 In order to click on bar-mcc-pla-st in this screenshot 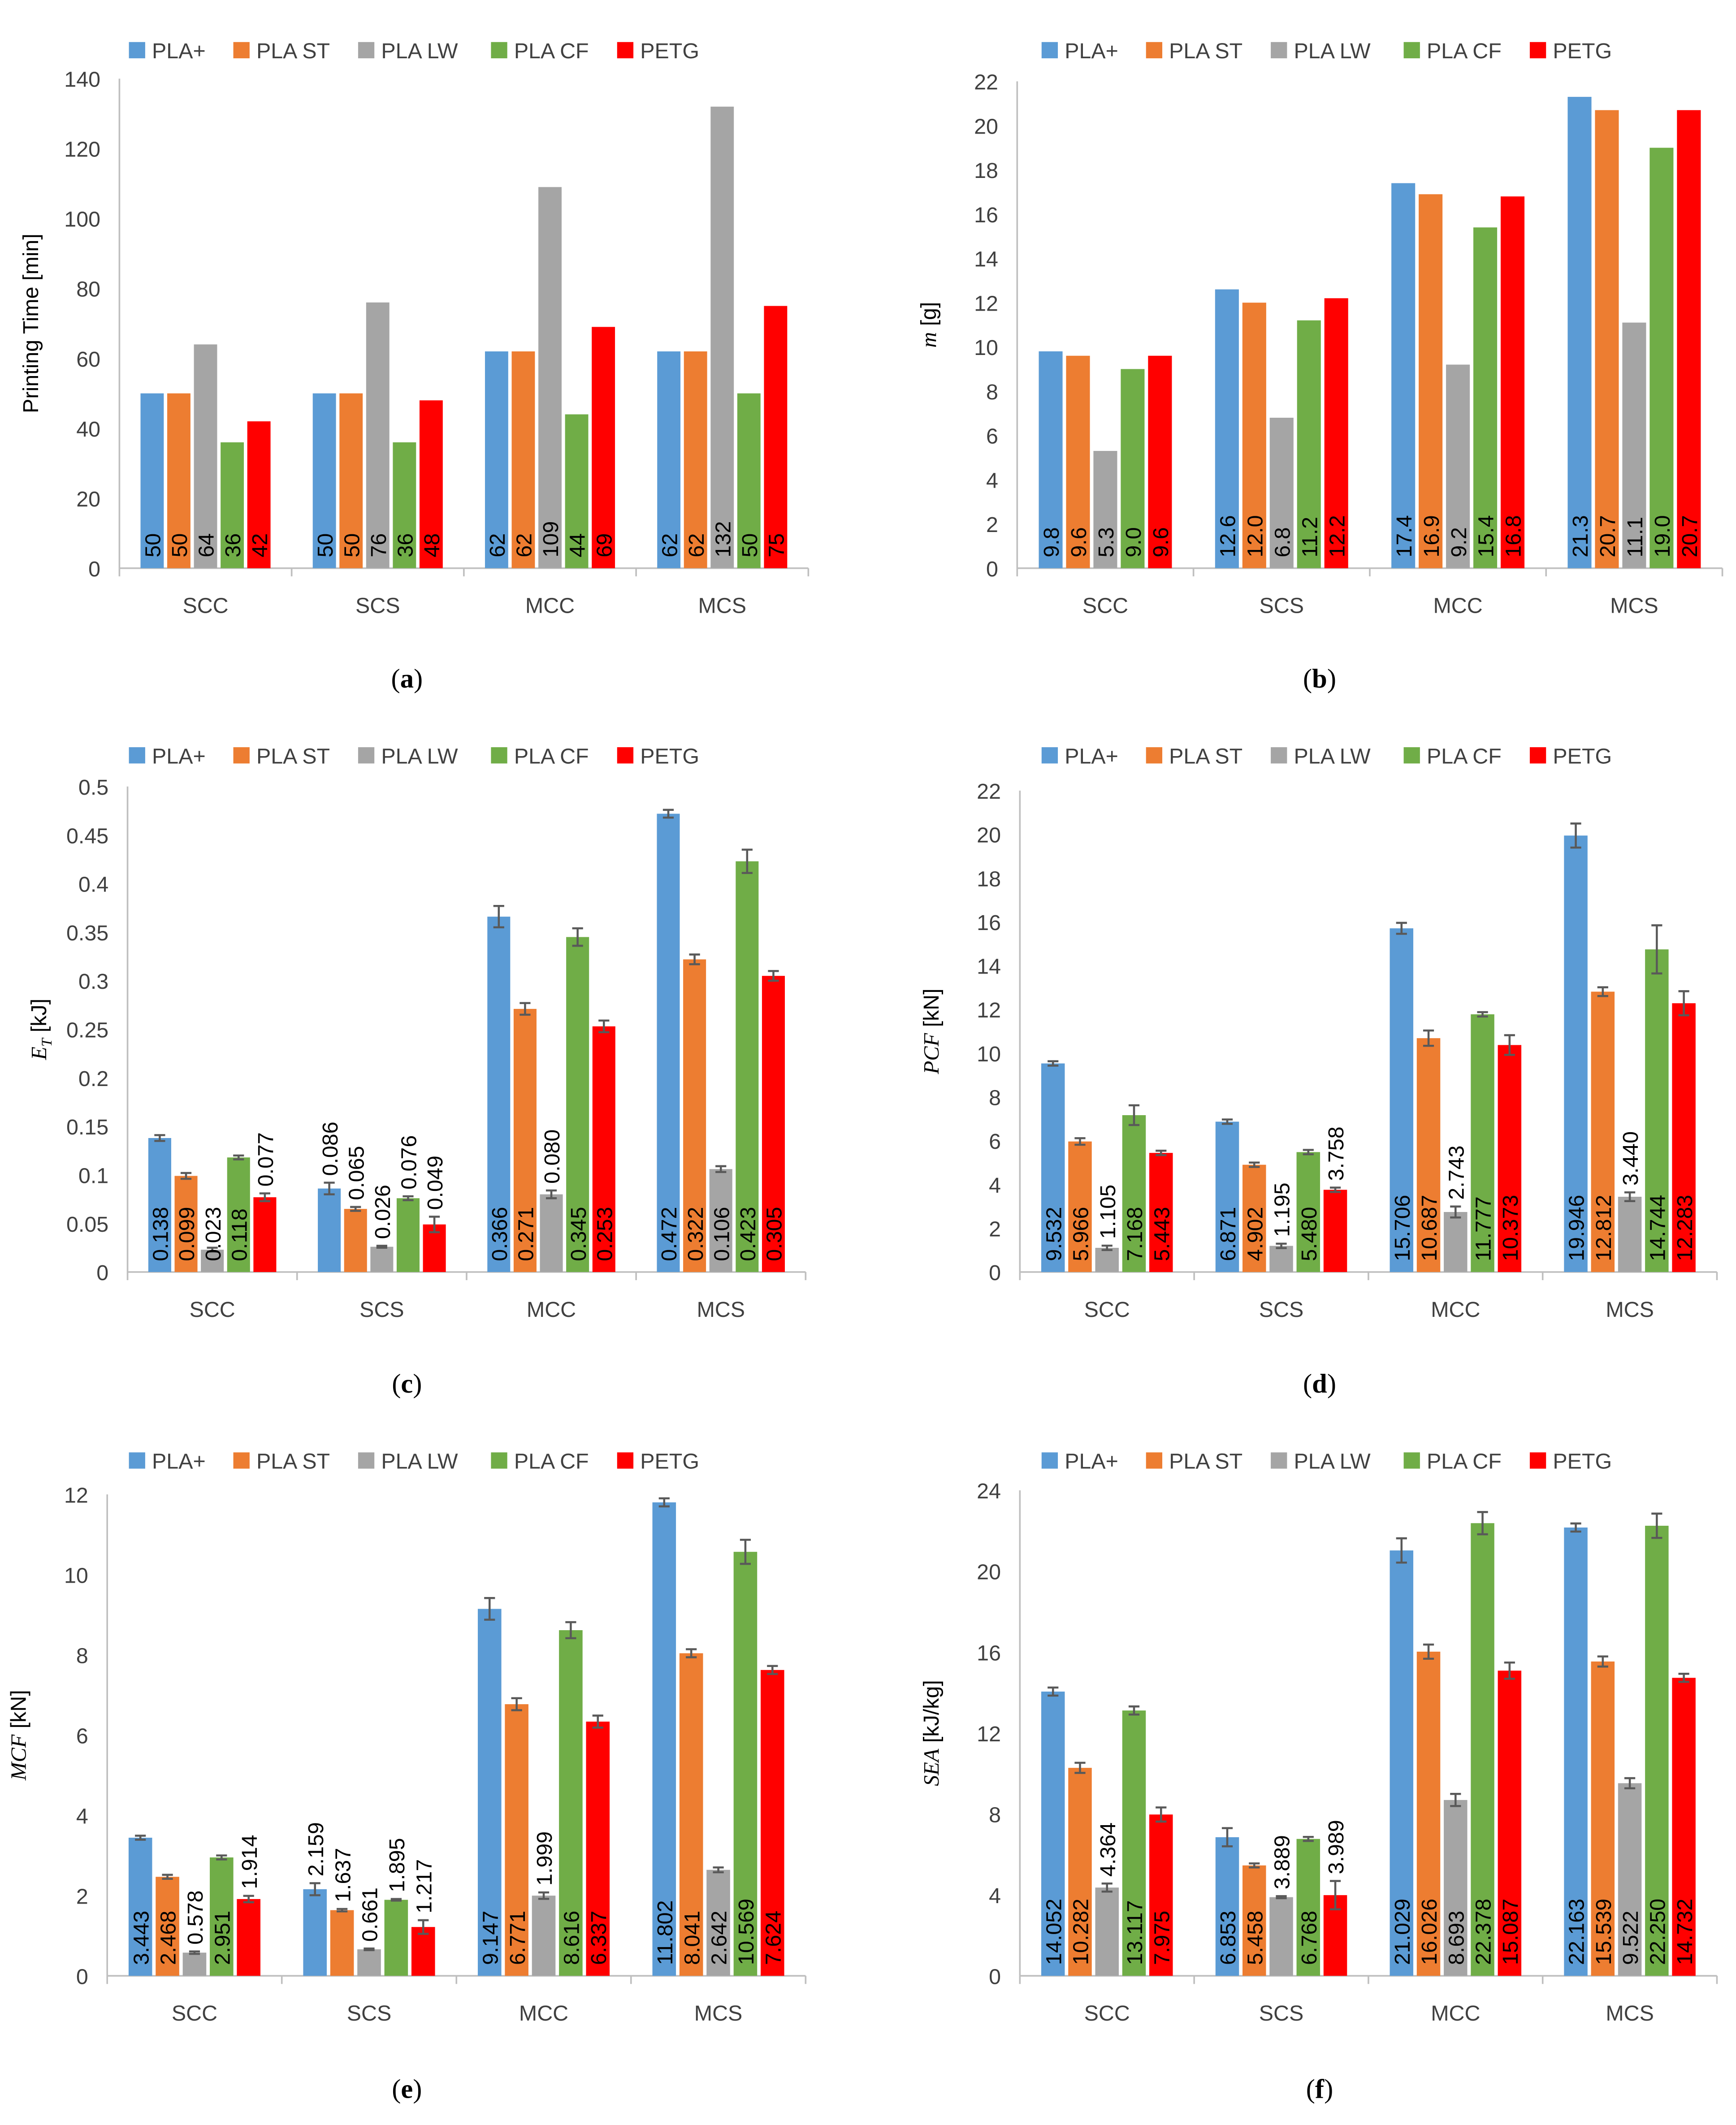, I will do `click(1428, 1155)`.